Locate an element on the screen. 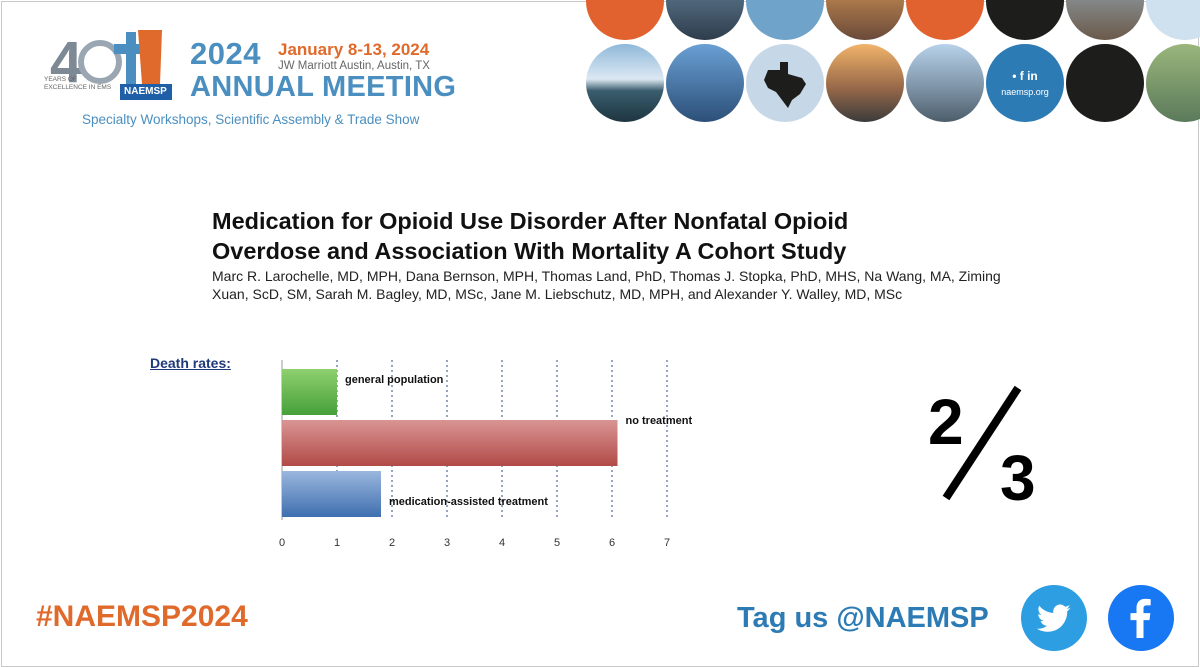  collage-circle-lightblue is located at coordinates (1173, 20).